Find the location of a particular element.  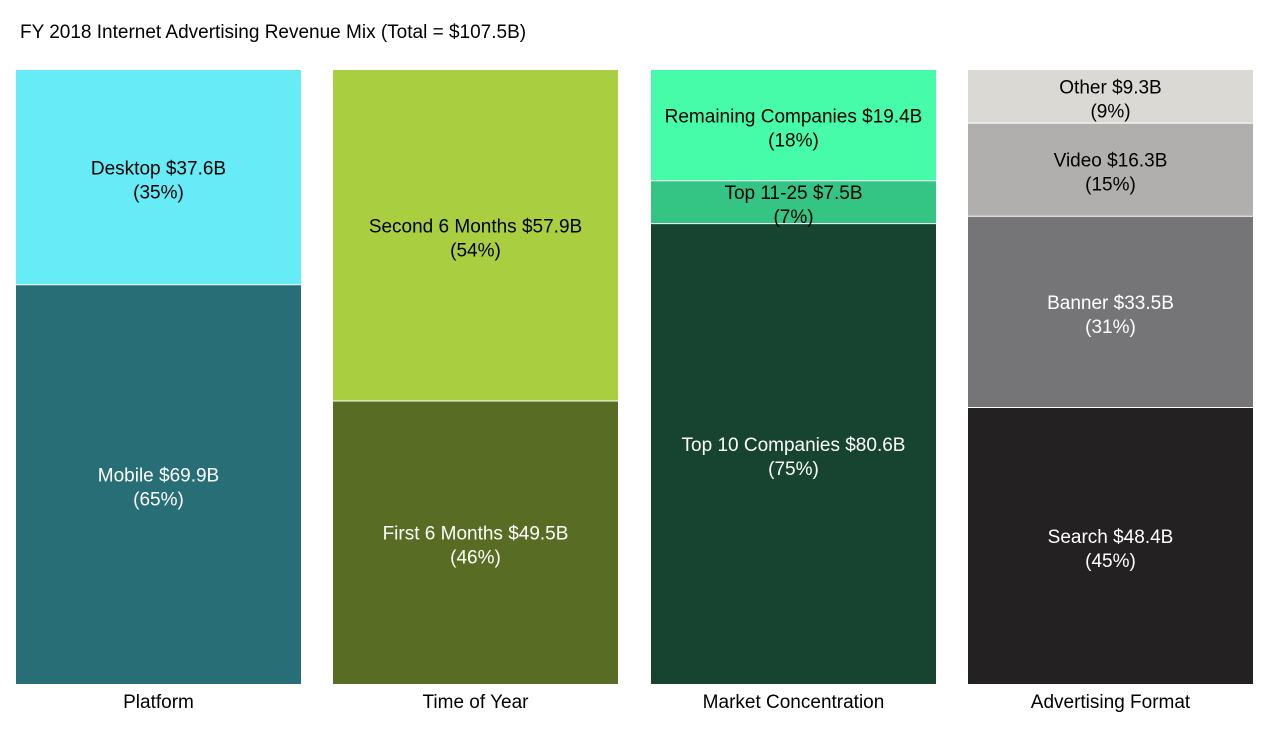

category-label: Time of Year is located at coordinates (476, 702).